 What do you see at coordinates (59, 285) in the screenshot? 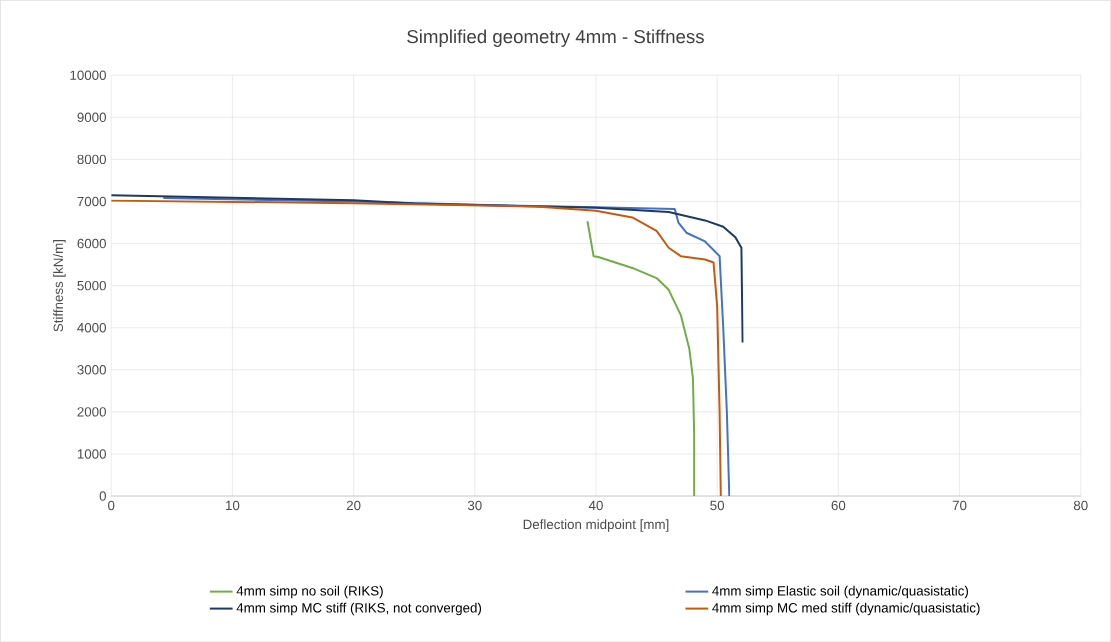
I see `y-axis-title: Stiffness [kN/m]` at bounding box center [59, 285].